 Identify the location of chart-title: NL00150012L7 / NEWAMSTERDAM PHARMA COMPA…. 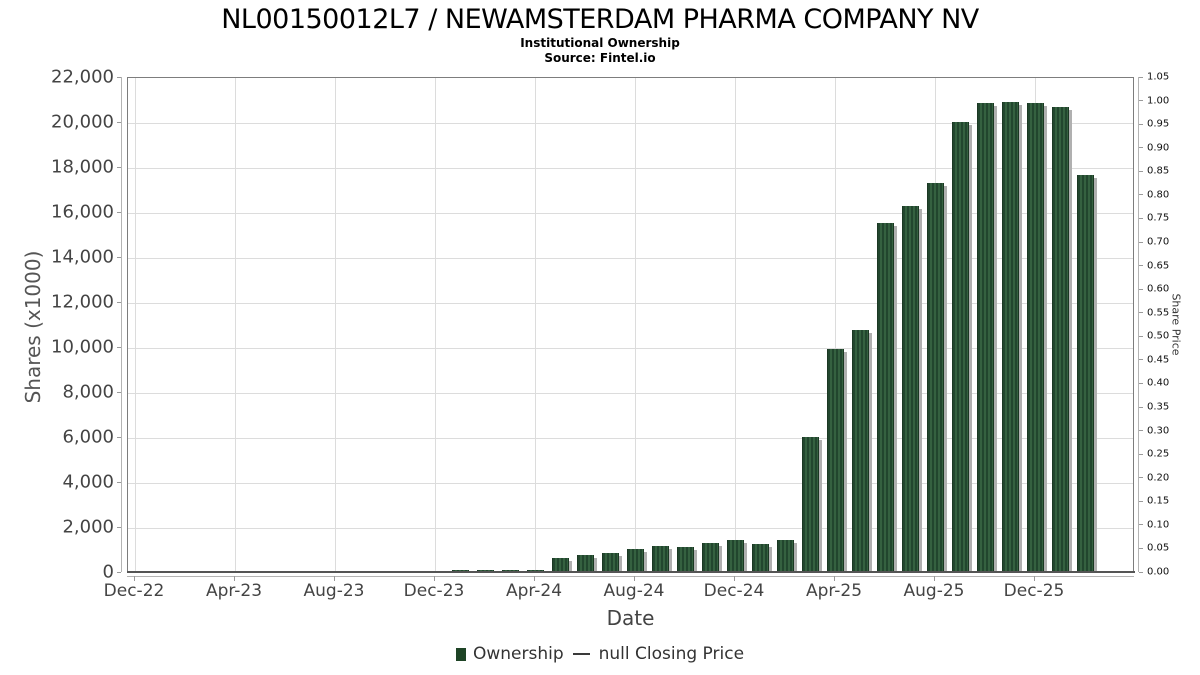
(600, 19).